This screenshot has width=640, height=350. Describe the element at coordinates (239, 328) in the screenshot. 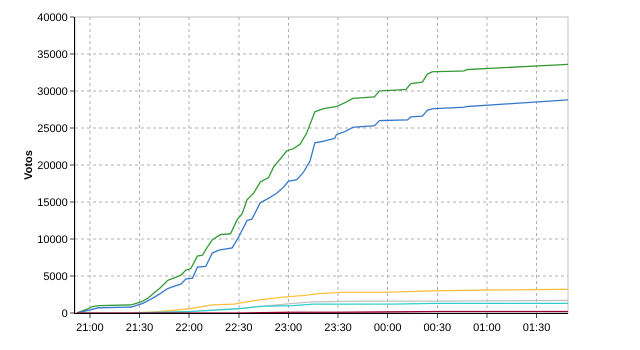

I see `x-tick-label: 22:30` at that location.